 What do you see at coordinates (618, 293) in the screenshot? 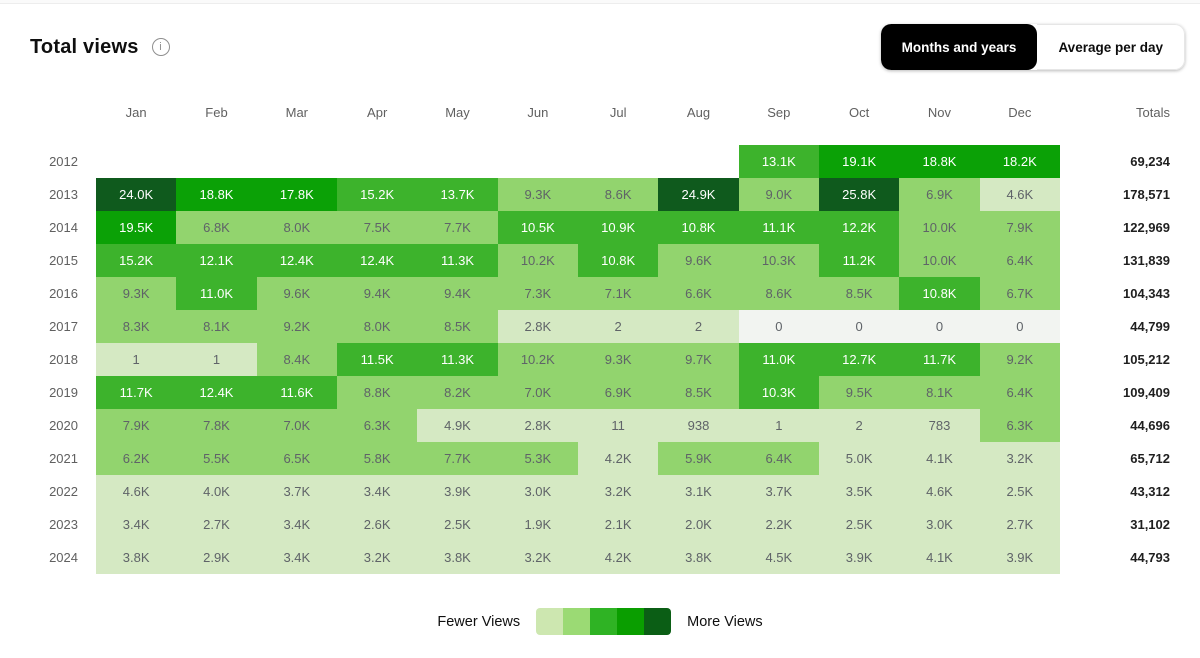
I see `heatmap-cell: 7.1K` at bounding box center [618, 293].